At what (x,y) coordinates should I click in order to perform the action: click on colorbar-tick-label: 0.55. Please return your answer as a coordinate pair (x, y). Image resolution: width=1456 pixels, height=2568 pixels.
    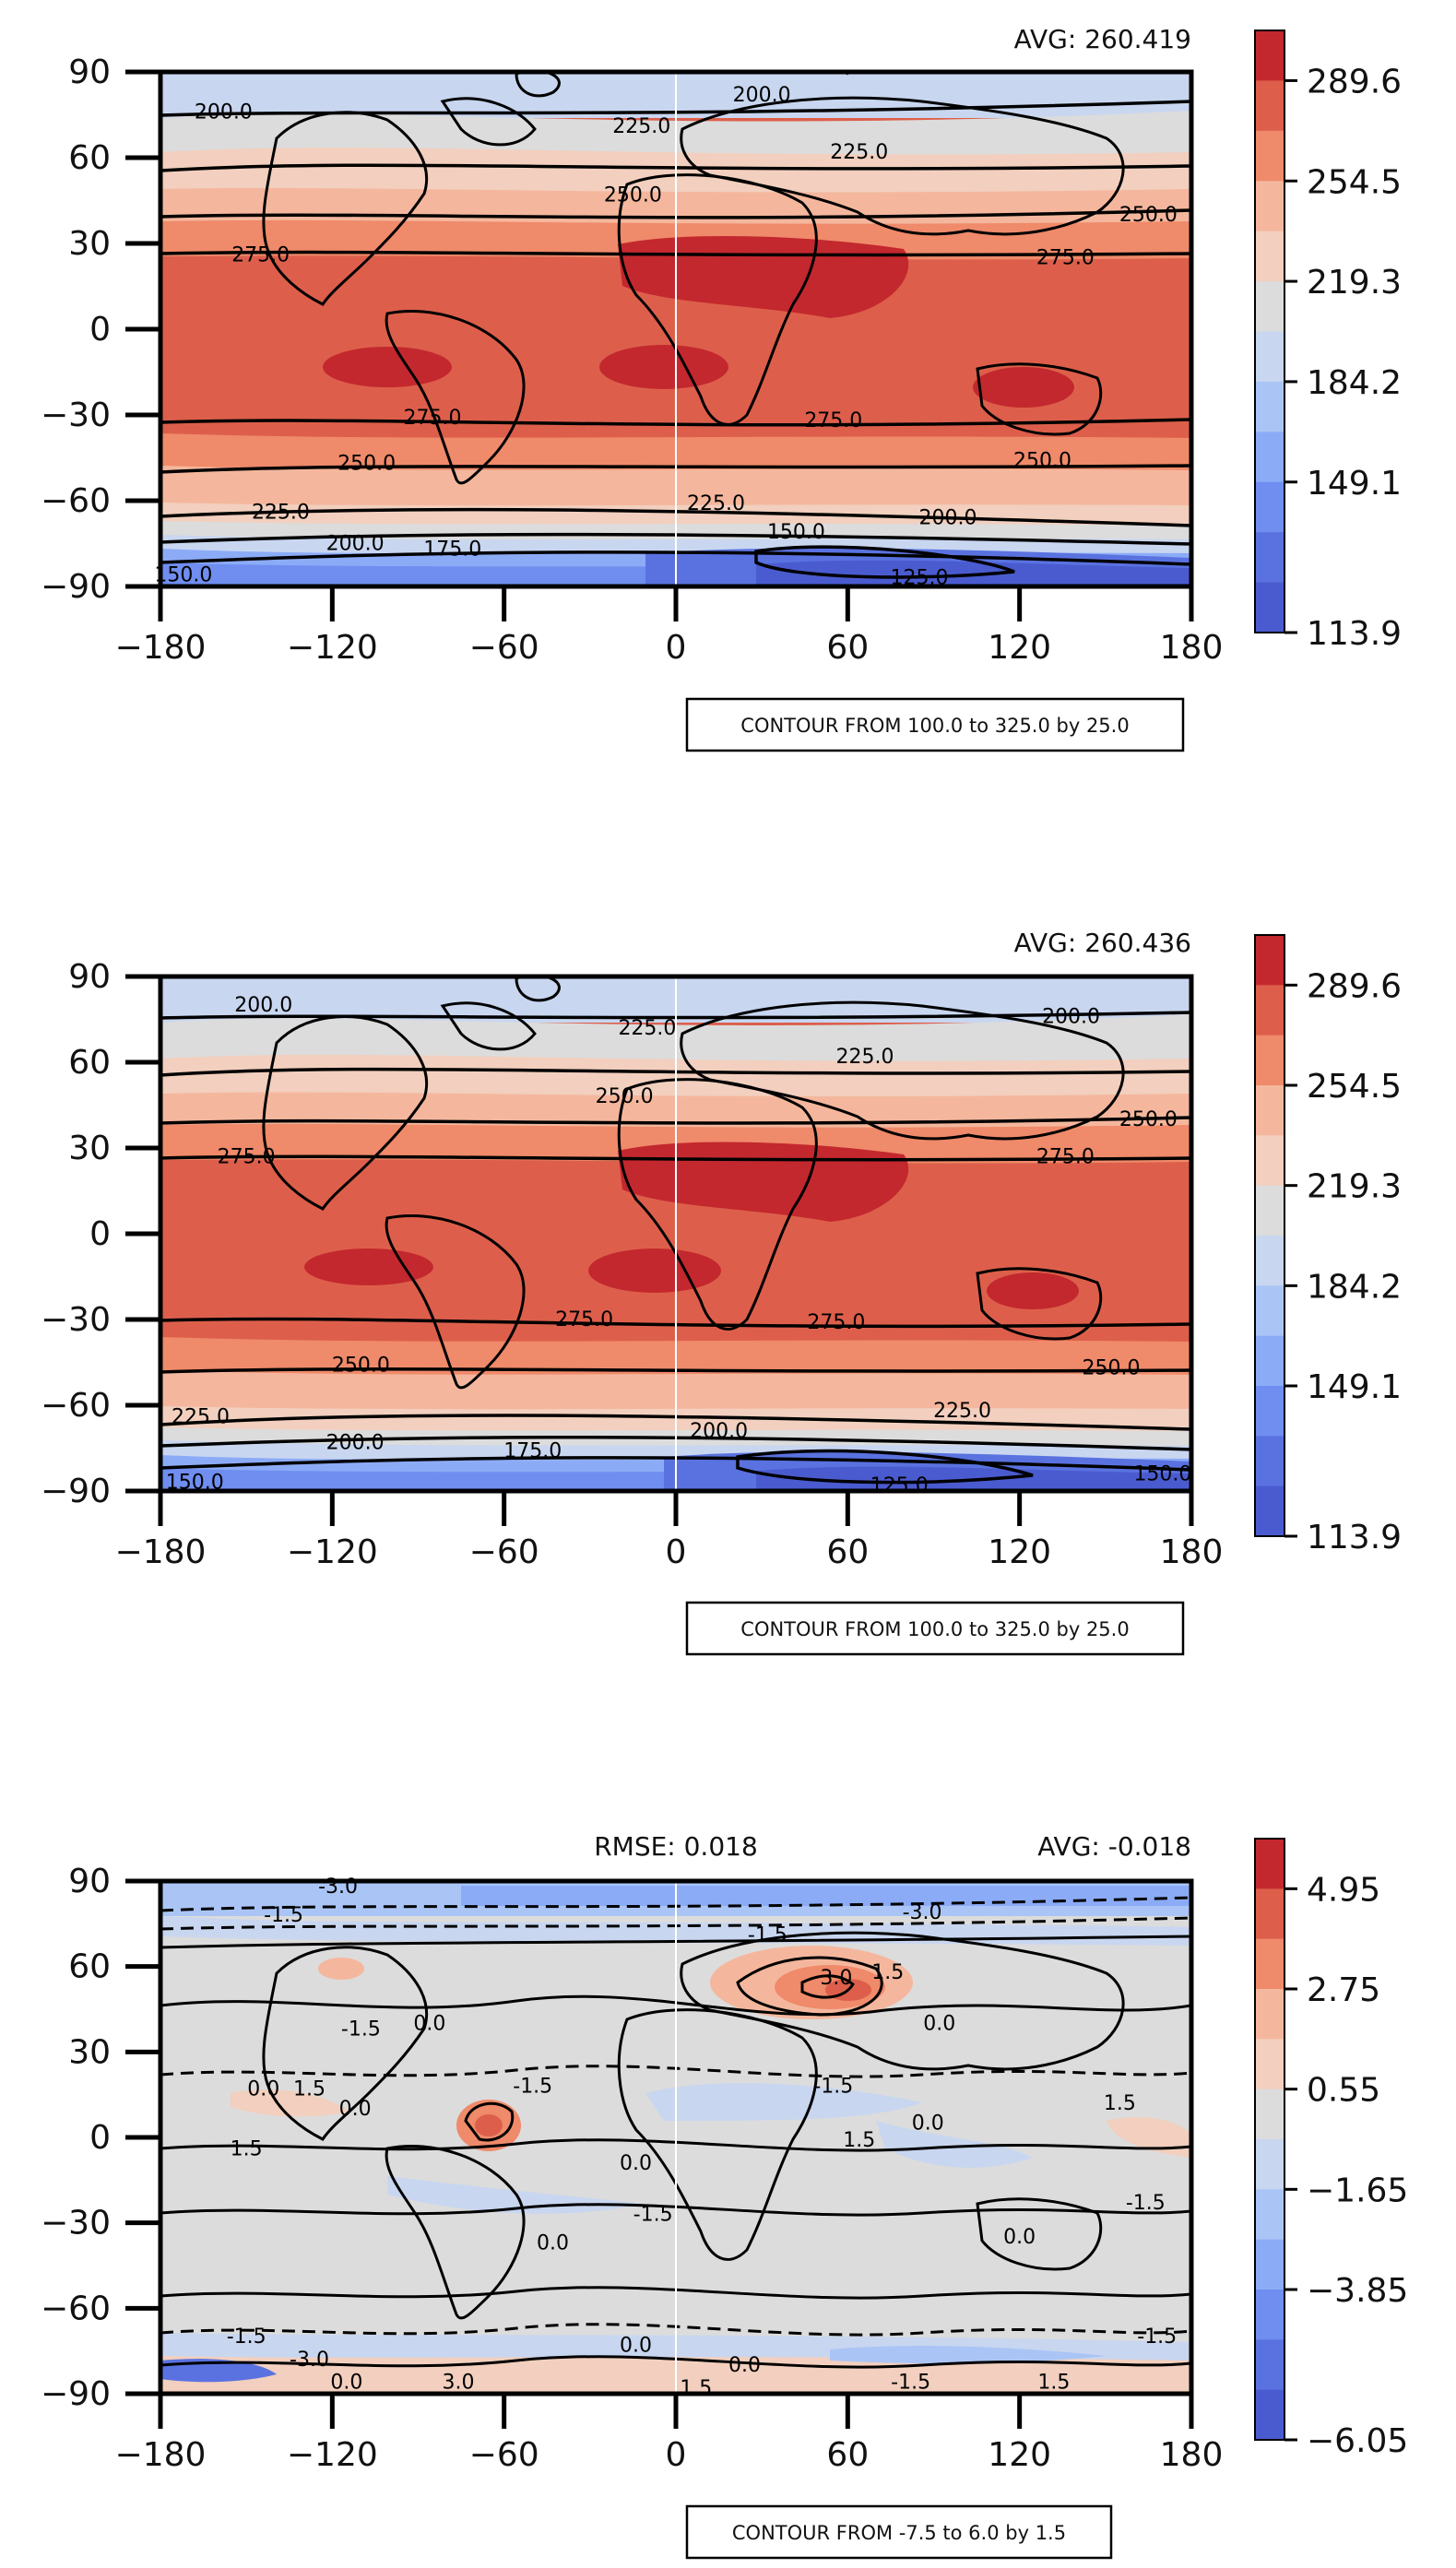
    Looking at the image, I should click on (1343, 2091).